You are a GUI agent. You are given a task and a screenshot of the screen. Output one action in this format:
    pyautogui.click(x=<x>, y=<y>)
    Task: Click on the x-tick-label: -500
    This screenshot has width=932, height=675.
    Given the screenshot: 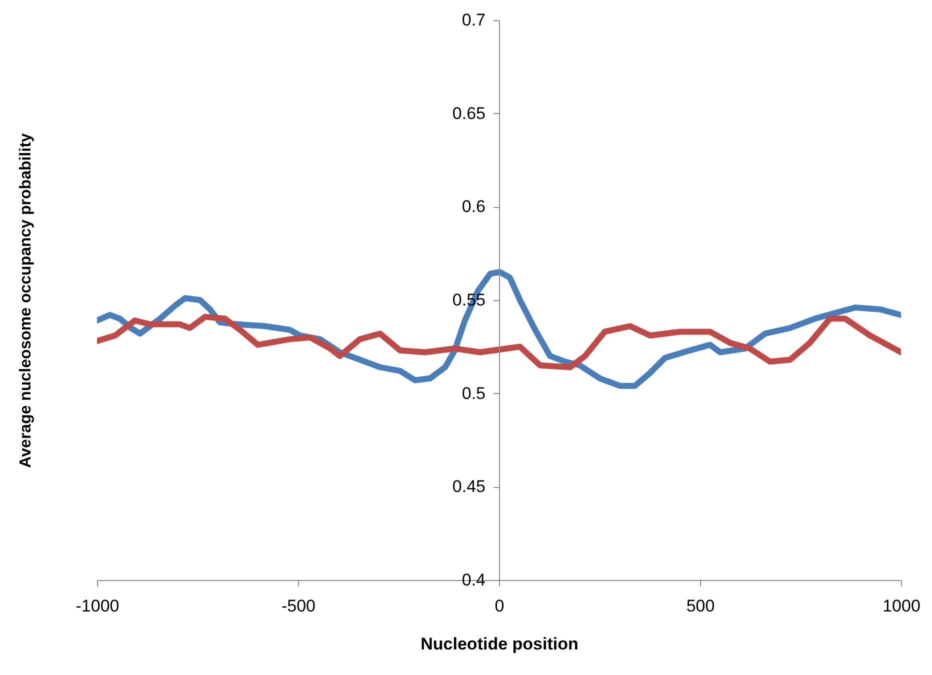 What is the action you would take?
    pyautogui.click(x=298, y=606)
    